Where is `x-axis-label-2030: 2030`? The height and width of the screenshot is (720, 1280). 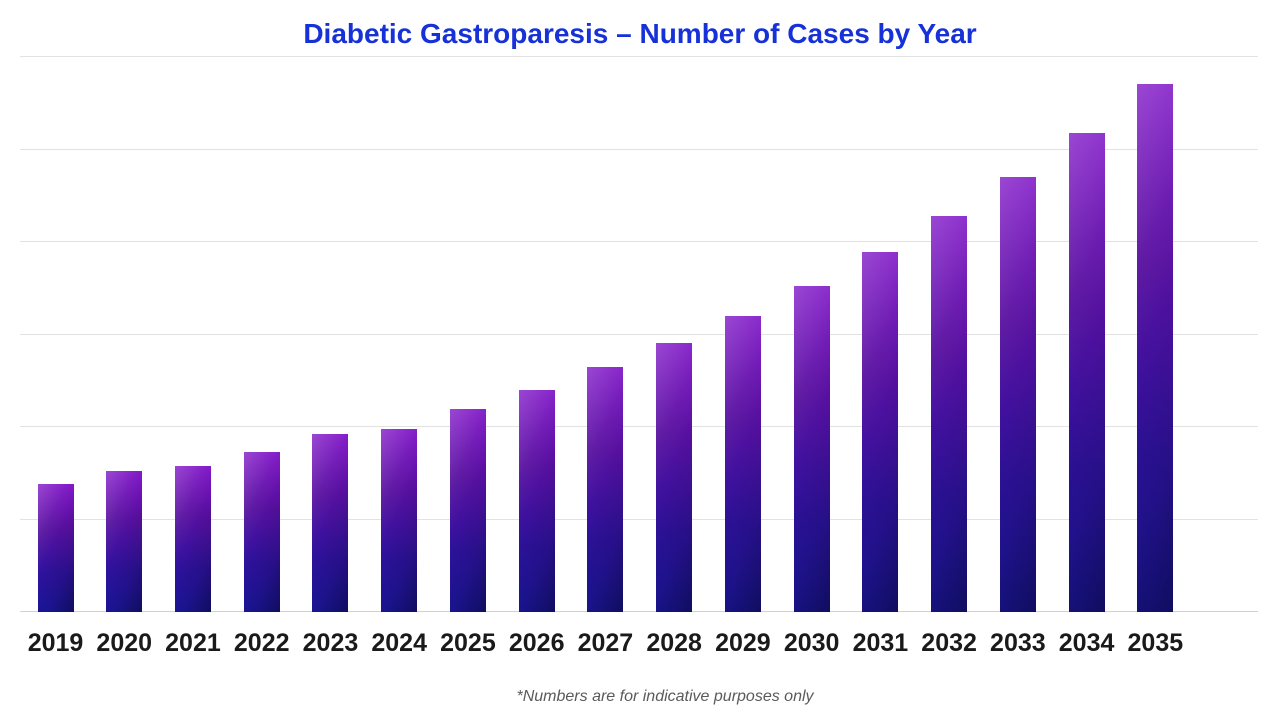
x-axis-label-2030: 2030 is located at coordinates (811, 643).